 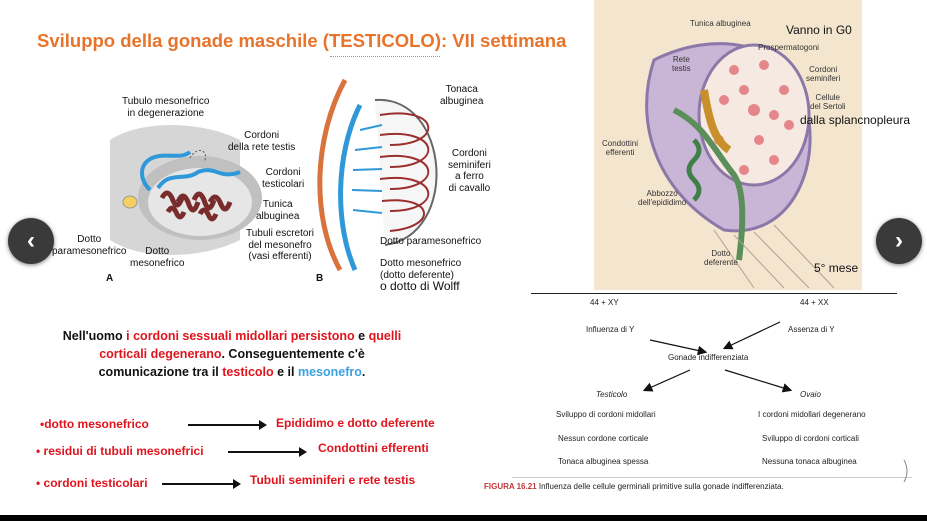 What do you see at coordinates (166, 107) in the screenshot?
I see `label-tubulo-mesonefrico: Tubulo mesonefrico in degenerazione` at bounding box center [166, 107].